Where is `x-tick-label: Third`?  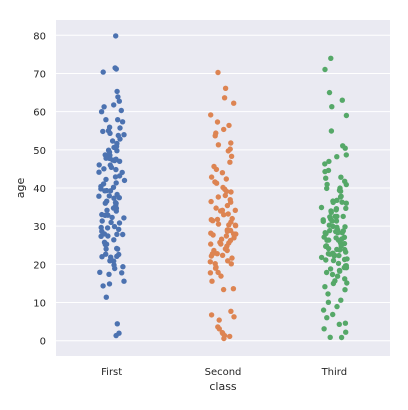
x-tick-label: Third is located at coordinates (334, 372).